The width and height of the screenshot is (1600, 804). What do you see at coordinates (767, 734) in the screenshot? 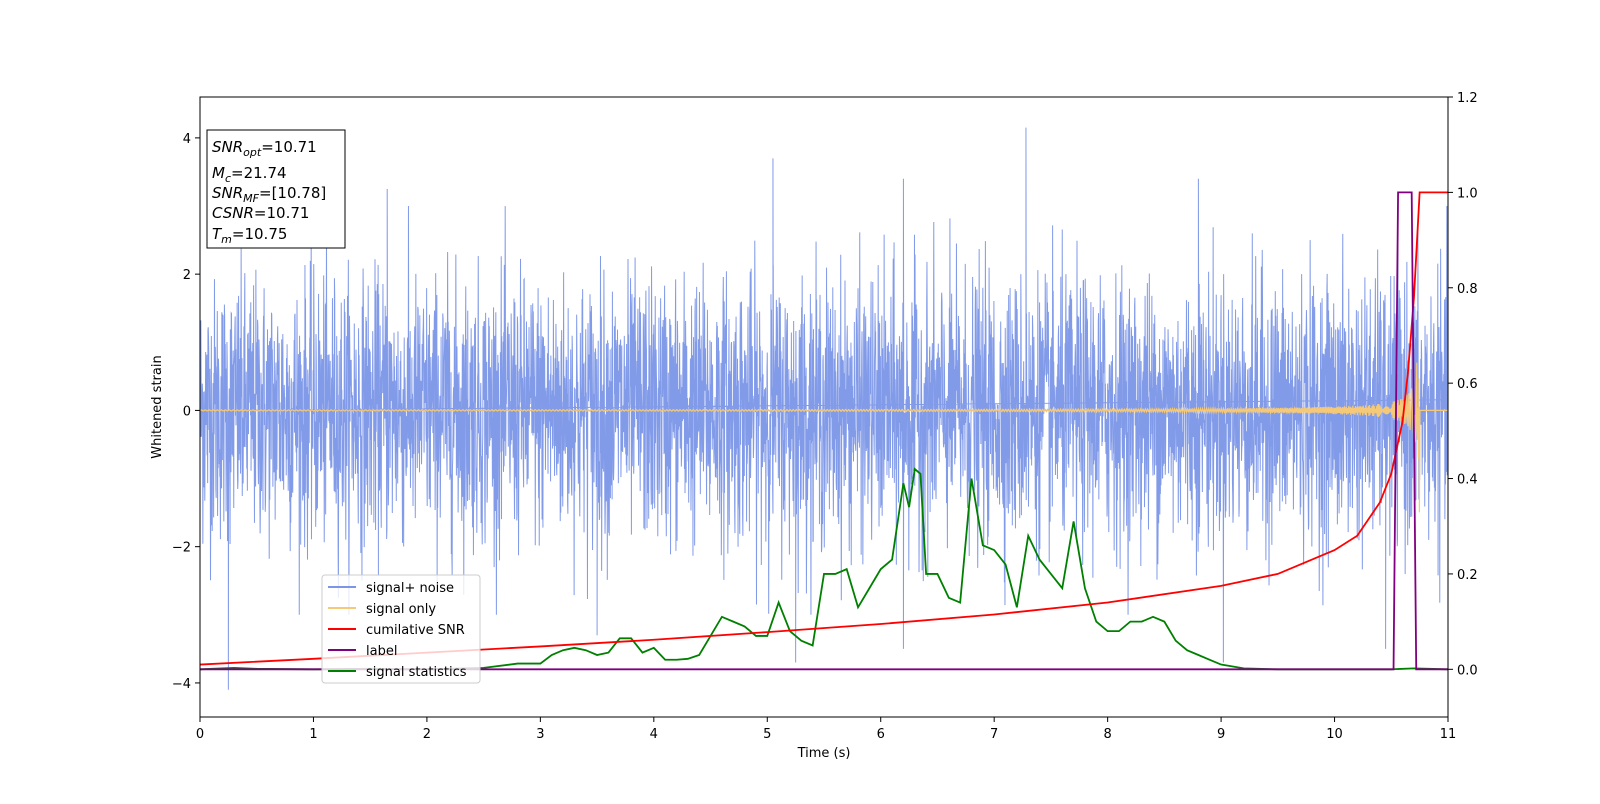
I see `x-tick-label: 5` at bounding box center [767, 734].